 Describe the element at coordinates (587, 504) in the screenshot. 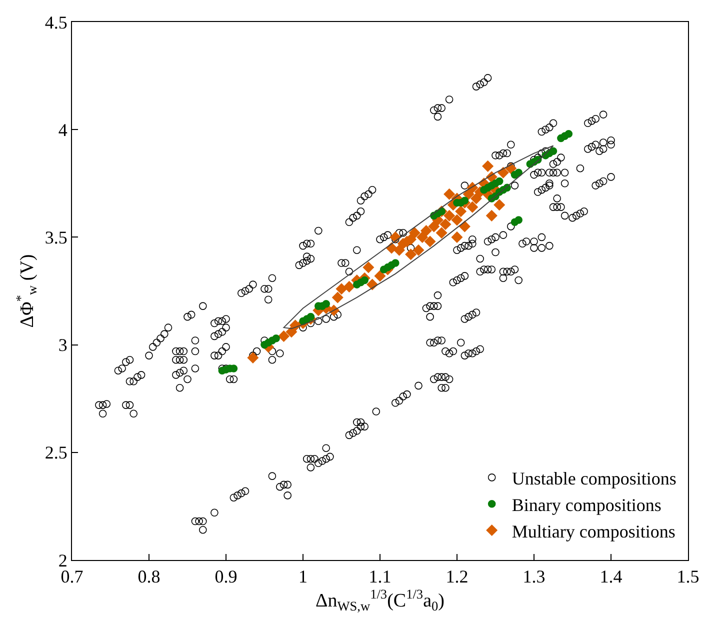

I see `legend-label: Binary compositions` at that location.